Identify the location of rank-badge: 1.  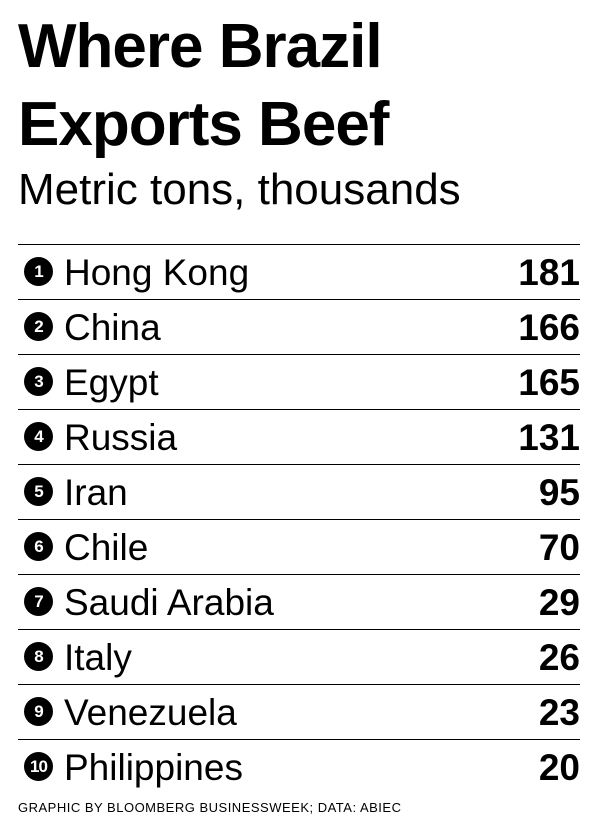
(38, 271).